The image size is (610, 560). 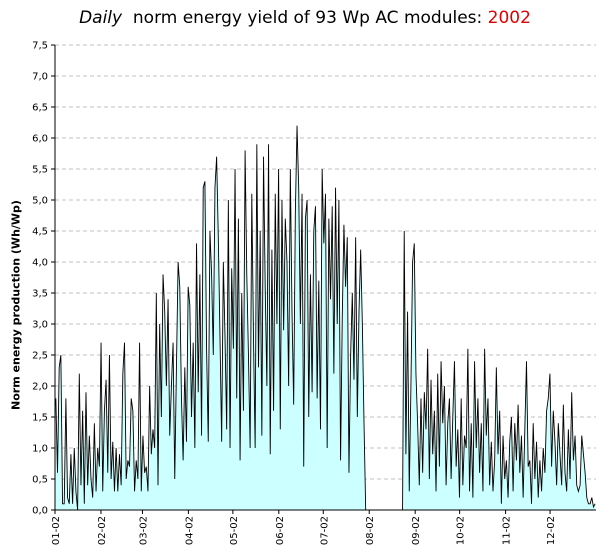 I want to click on x-tick-label: 06-02, so click(x=280, y=530).